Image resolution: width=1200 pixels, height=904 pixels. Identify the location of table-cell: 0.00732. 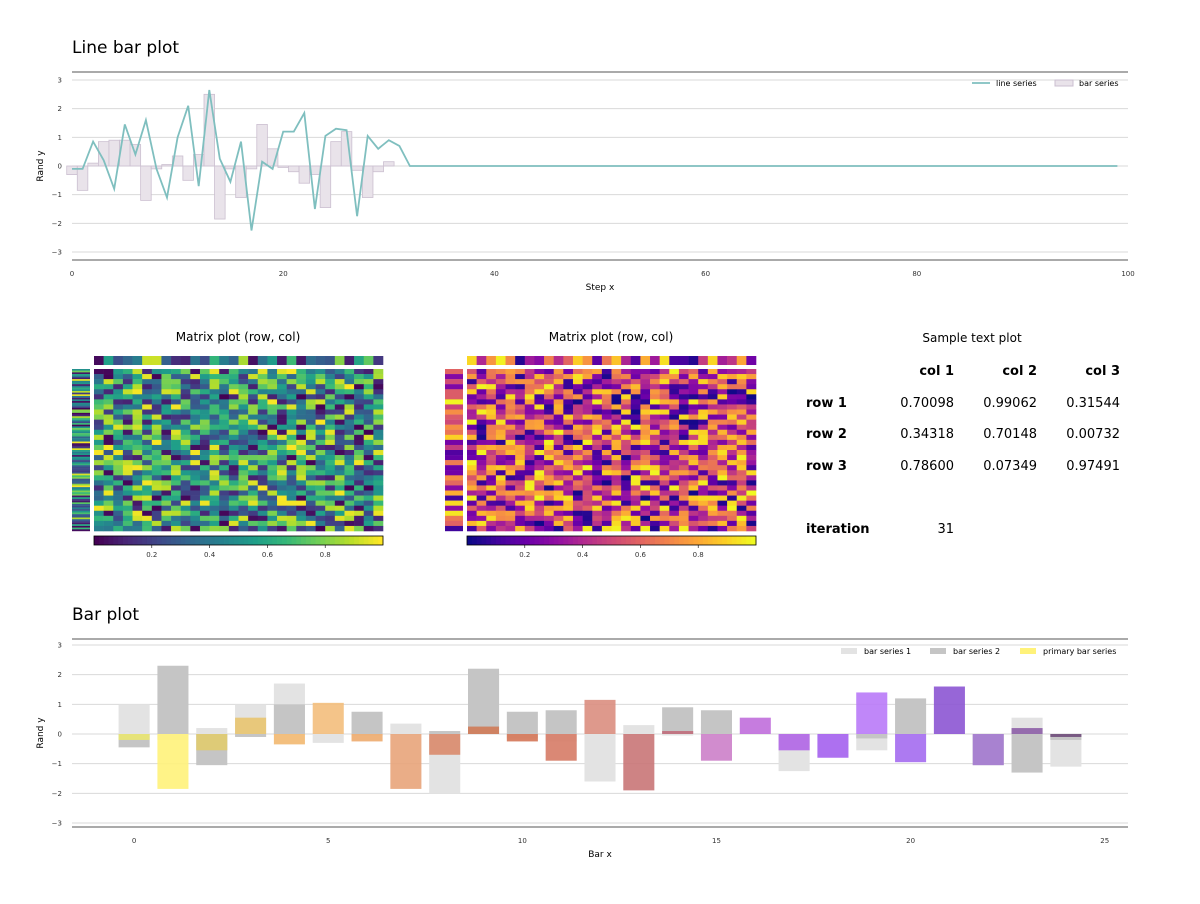
(1093, 434).